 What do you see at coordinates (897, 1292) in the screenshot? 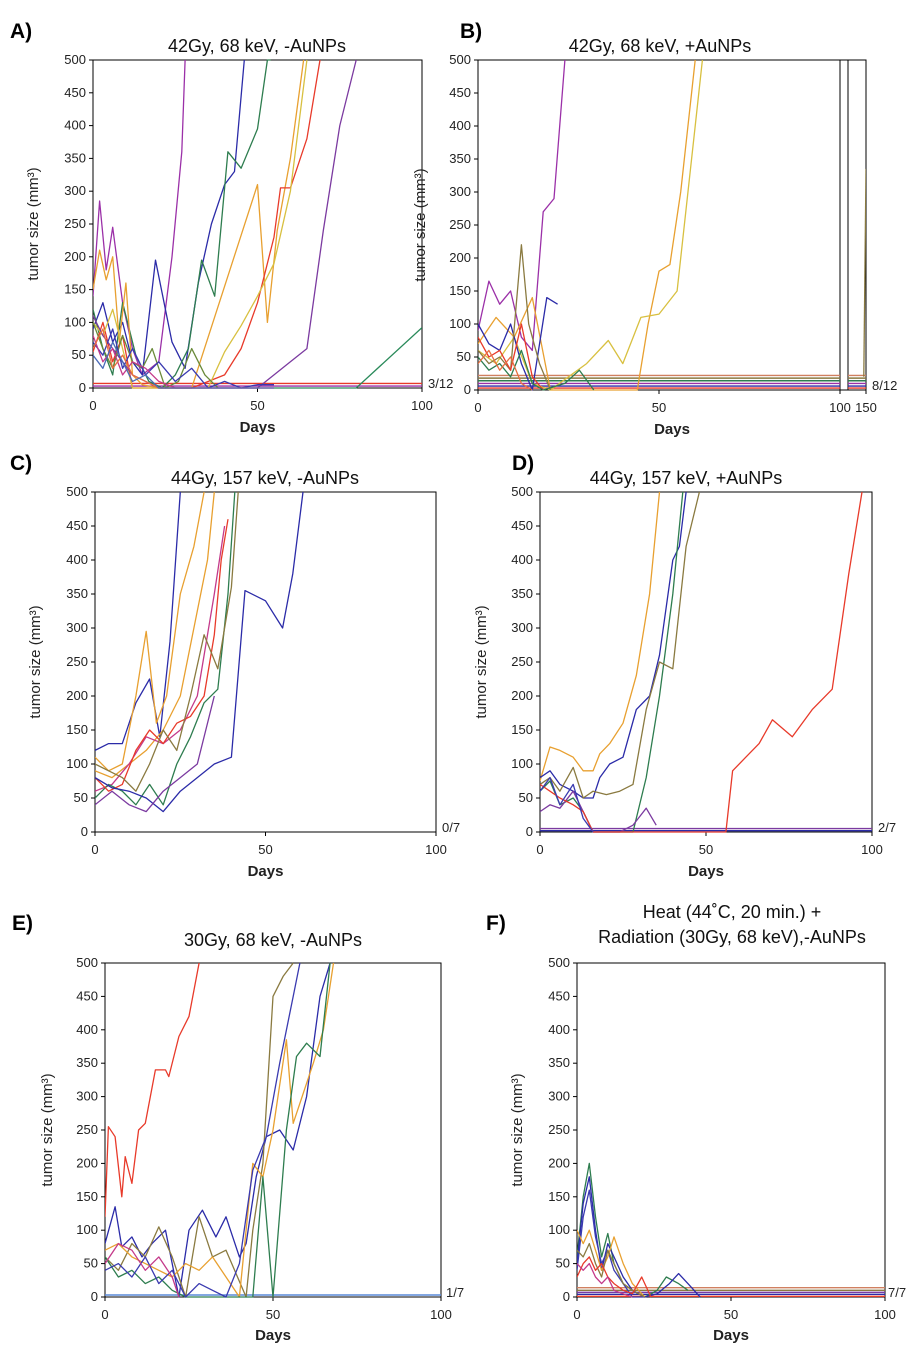
I see `survival-ratio: 7/7` at bounding box center [897, 1292].